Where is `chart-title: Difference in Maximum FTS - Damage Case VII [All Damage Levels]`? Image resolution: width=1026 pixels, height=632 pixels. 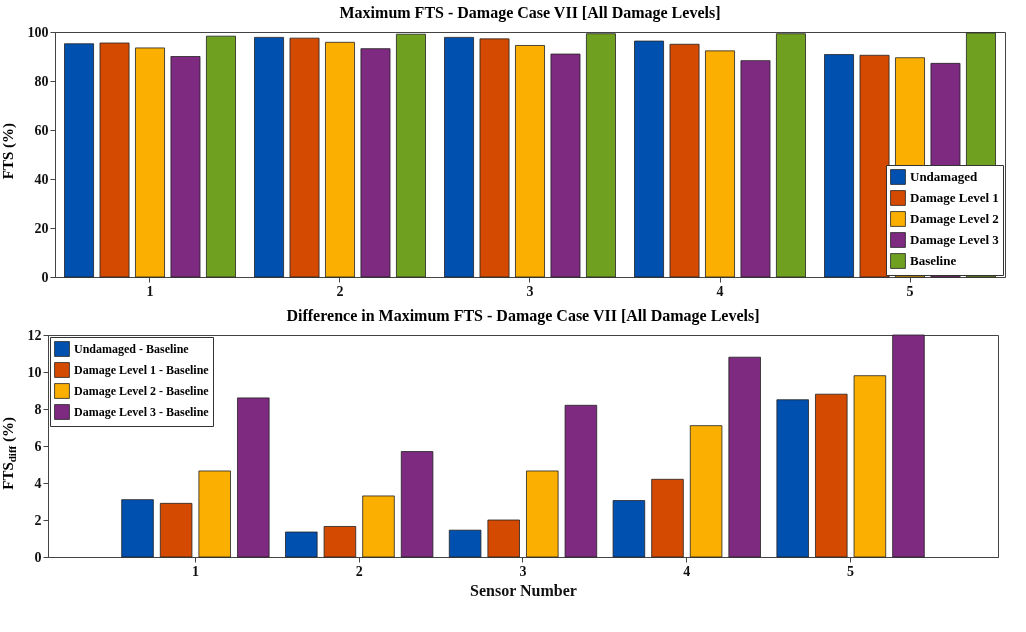 chart-title: Difference in Maximum FTS - Damage Case VII [All Damage Levels] is located at coordinates (523, 316).